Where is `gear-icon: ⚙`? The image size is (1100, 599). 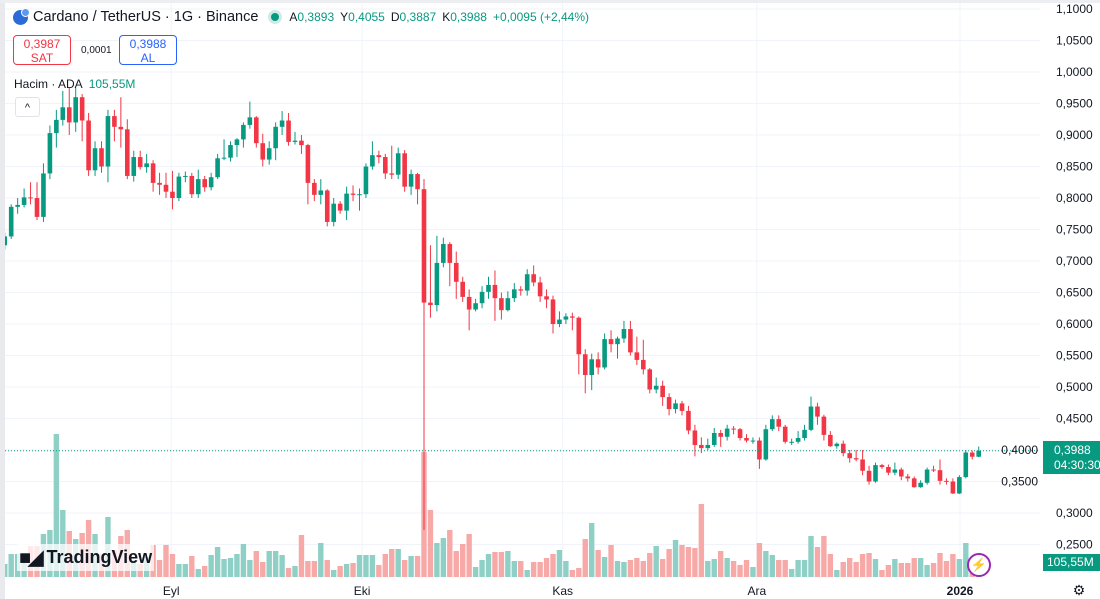
gear-icon: ⚙ is located at coordinates (1079, 590).